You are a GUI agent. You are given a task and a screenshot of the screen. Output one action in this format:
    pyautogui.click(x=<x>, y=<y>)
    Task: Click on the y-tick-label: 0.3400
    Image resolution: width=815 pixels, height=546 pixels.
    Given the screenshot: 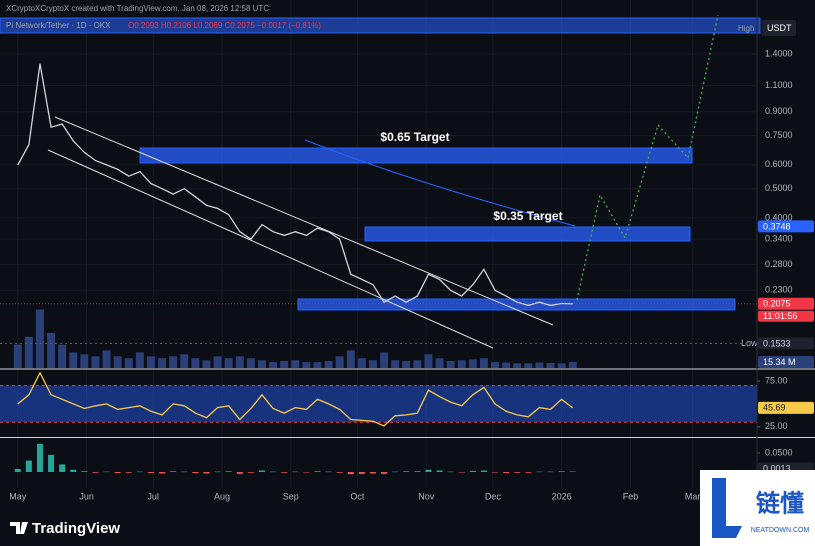 What is the action you would take?
    pyautogui.click(x=779, y=239)
    